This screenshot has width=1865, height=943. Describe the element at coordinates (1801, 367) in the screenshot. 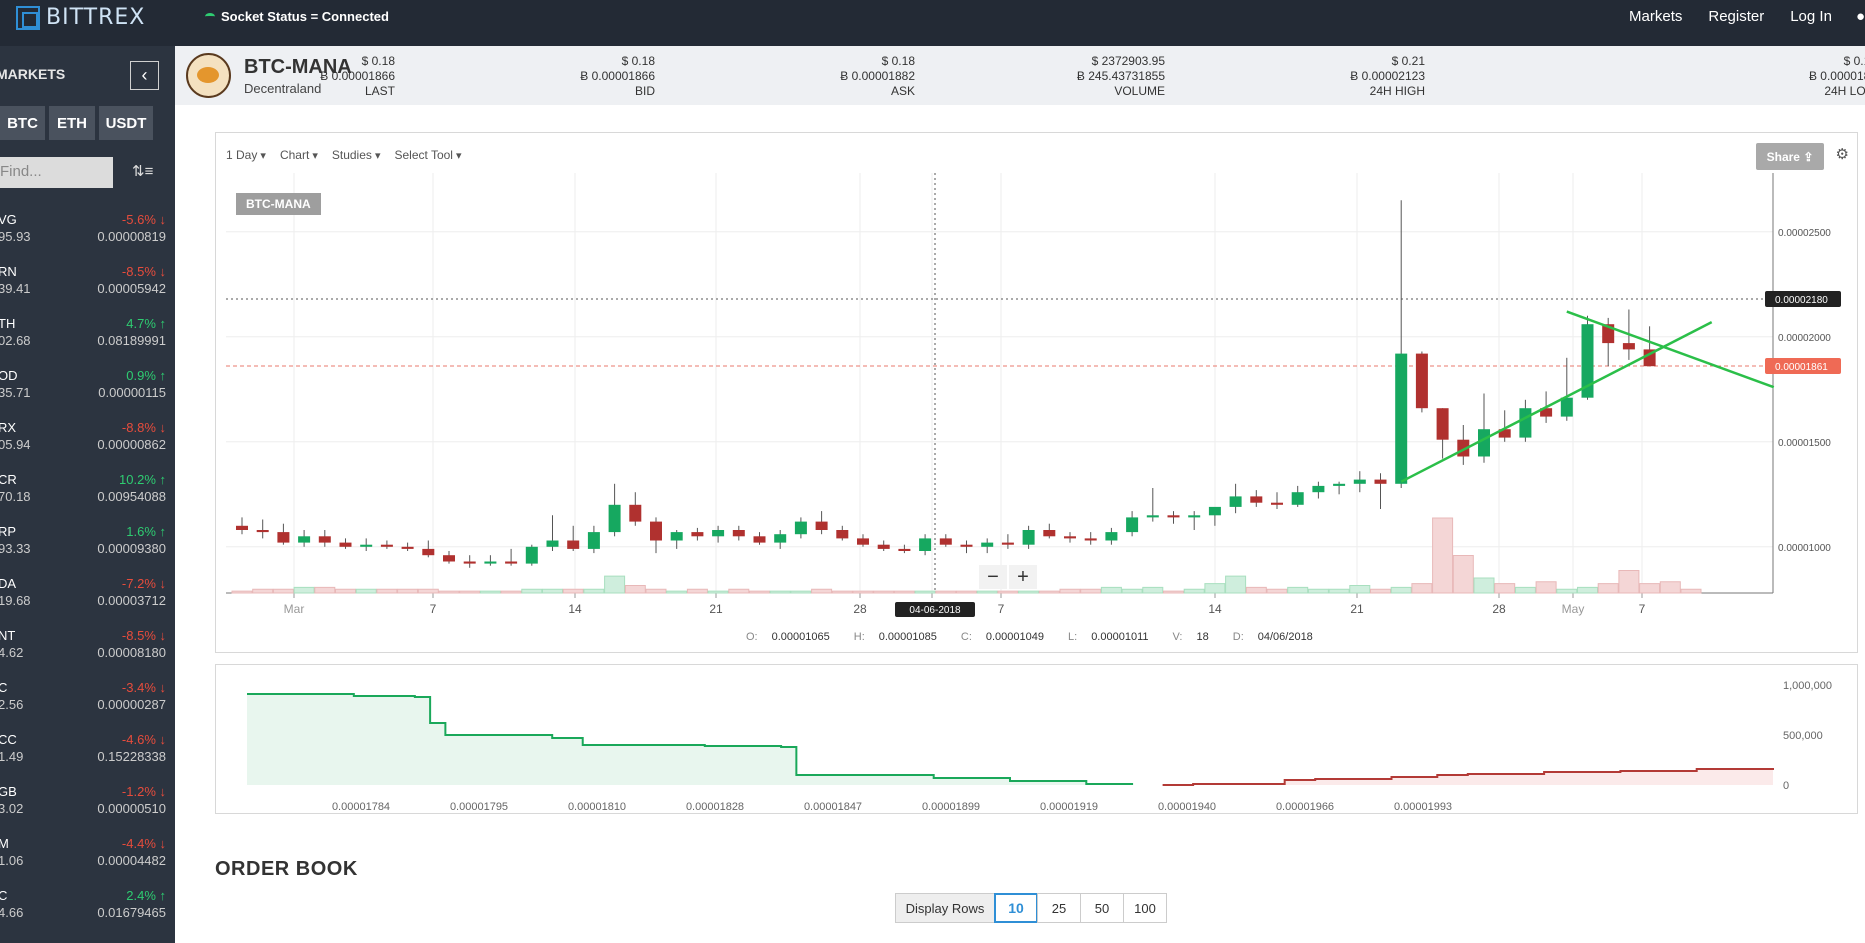

I see `last-price-tag: 0.00001861` at that location.